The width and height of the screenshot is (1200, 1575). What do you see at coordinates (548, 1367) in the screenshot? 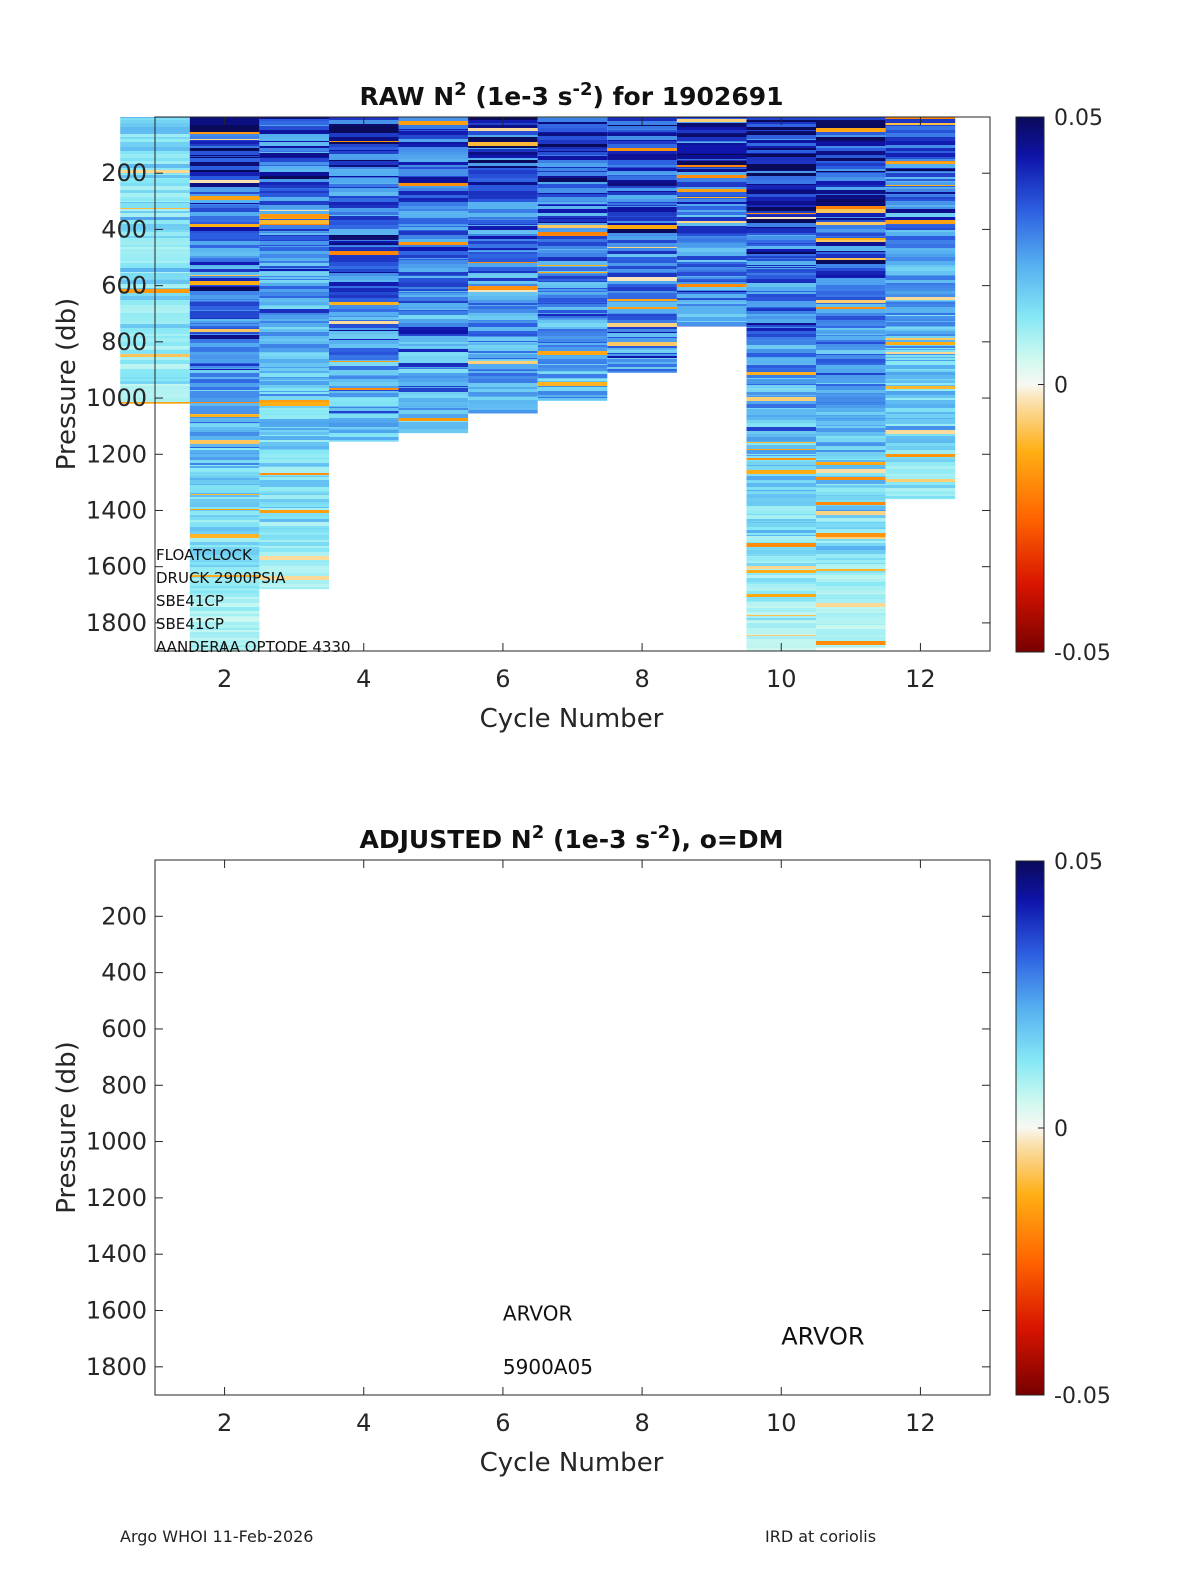
I see `platform-annotation: 5900A05` at bounding box center [548, 1367].